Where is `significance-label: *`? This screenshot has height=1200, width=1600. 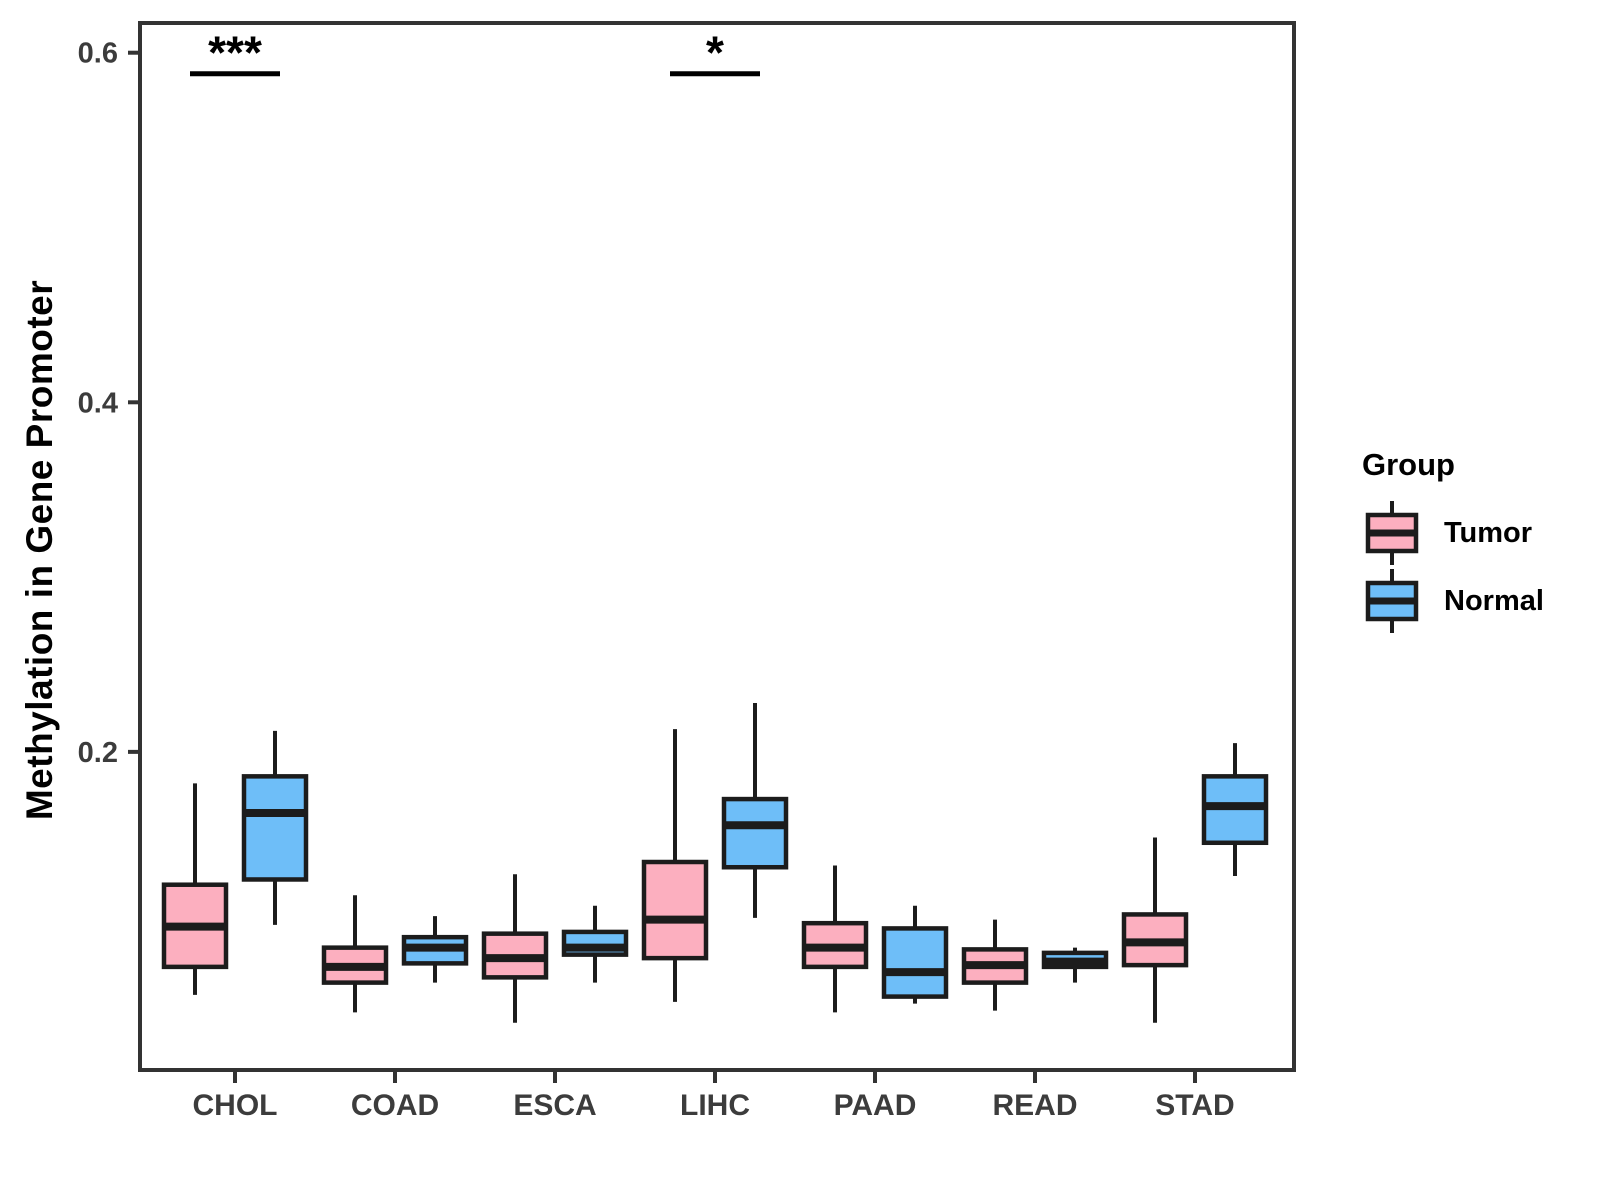 significance-label: * is located at coordinates (715, 53).